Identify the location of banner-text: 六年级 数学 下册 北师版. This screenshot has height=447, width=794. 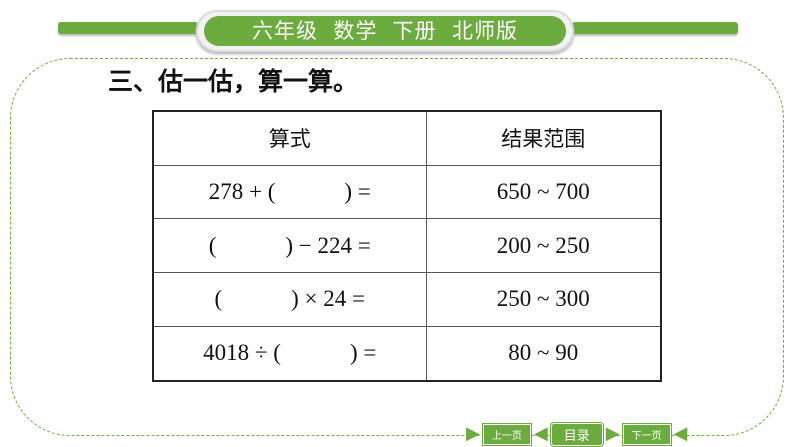
(385, 31).